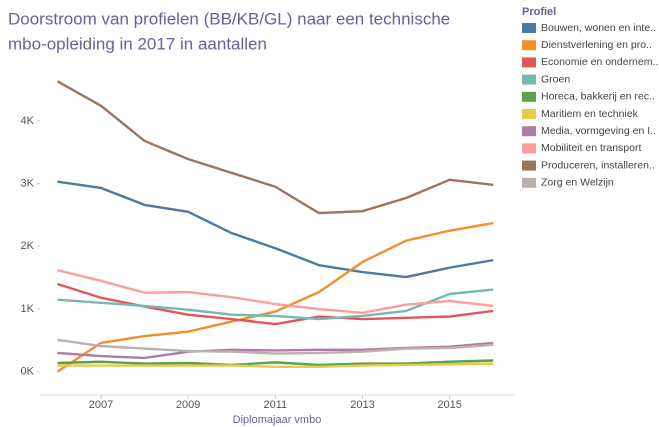 This screenshot has width=659, height=427. I want to click on legend-label: Media, vormgeving en I.., so click(598, 131).